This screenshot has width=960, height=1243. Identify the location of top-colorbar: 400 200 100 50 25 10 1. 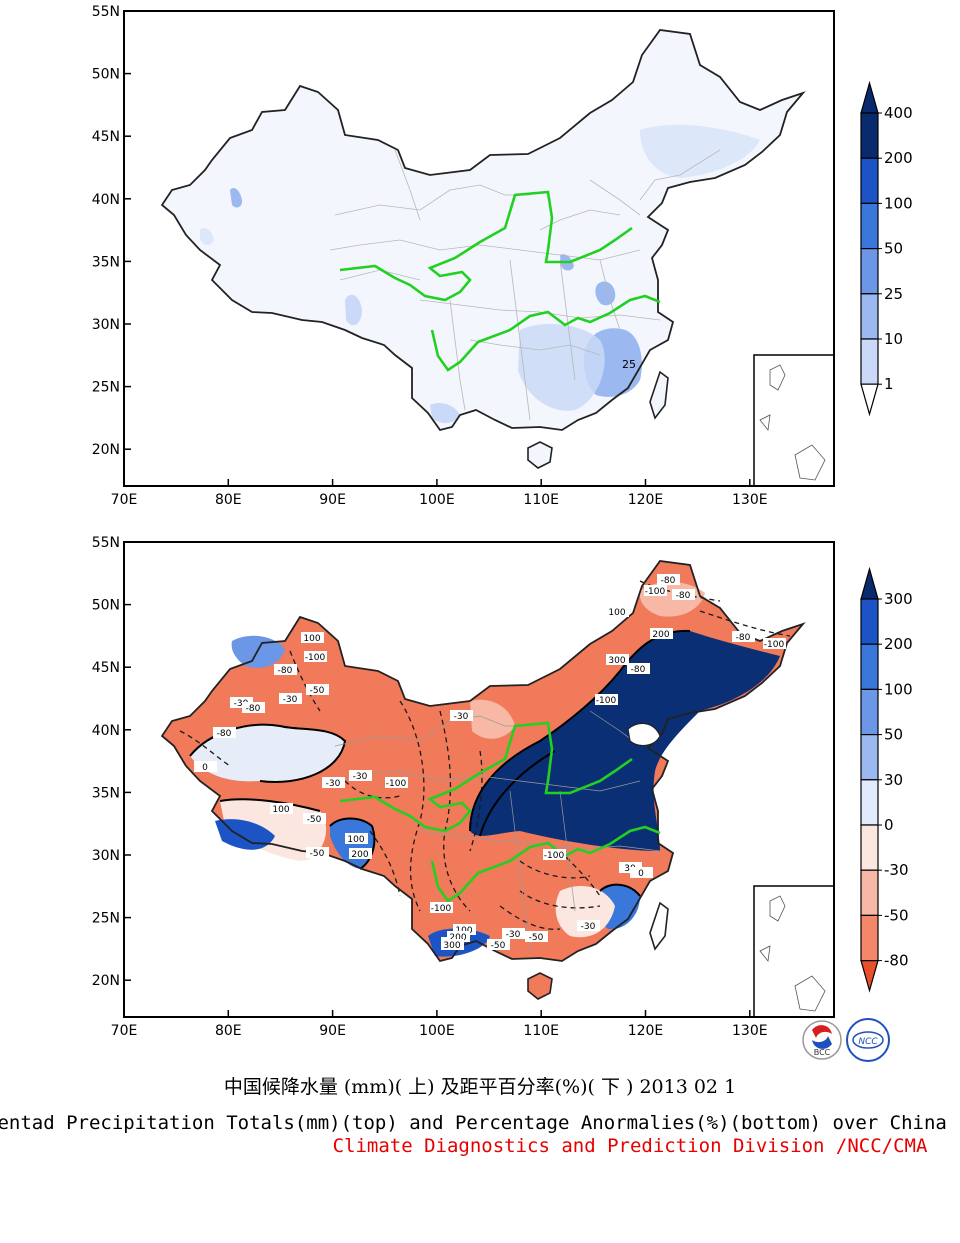
(886, 248).